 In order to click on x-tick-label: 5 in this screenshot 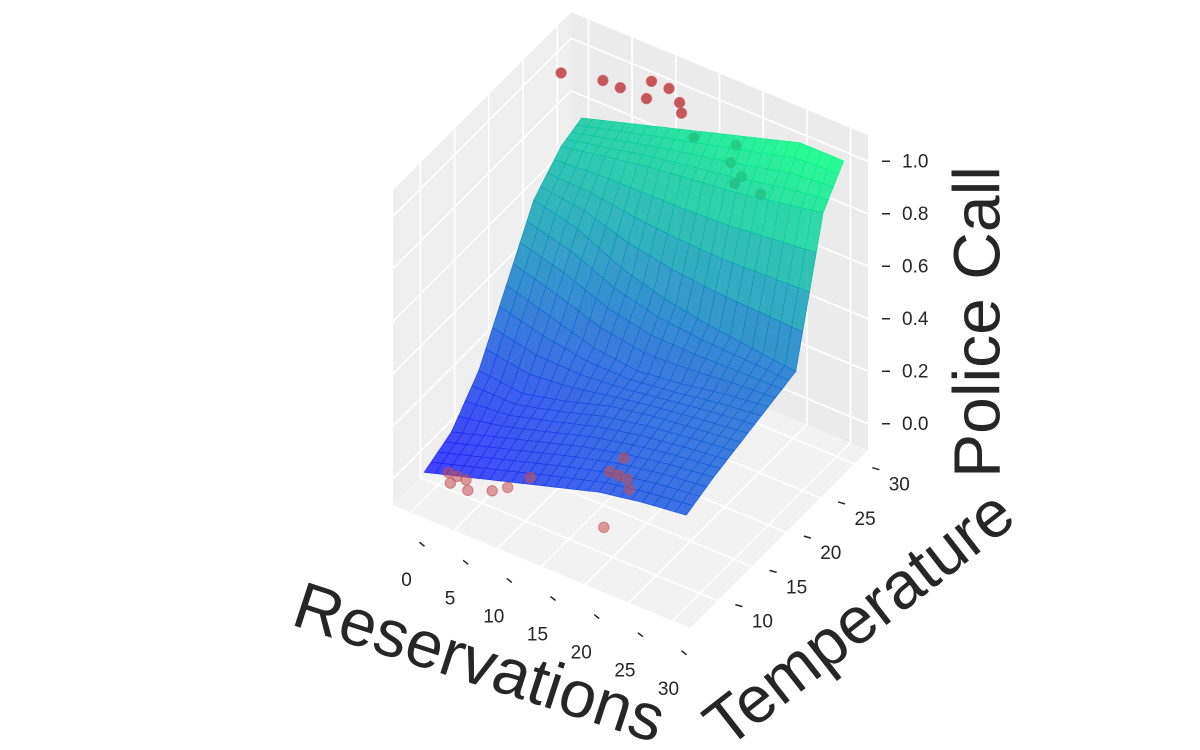, I will do `click(450, 598)`.